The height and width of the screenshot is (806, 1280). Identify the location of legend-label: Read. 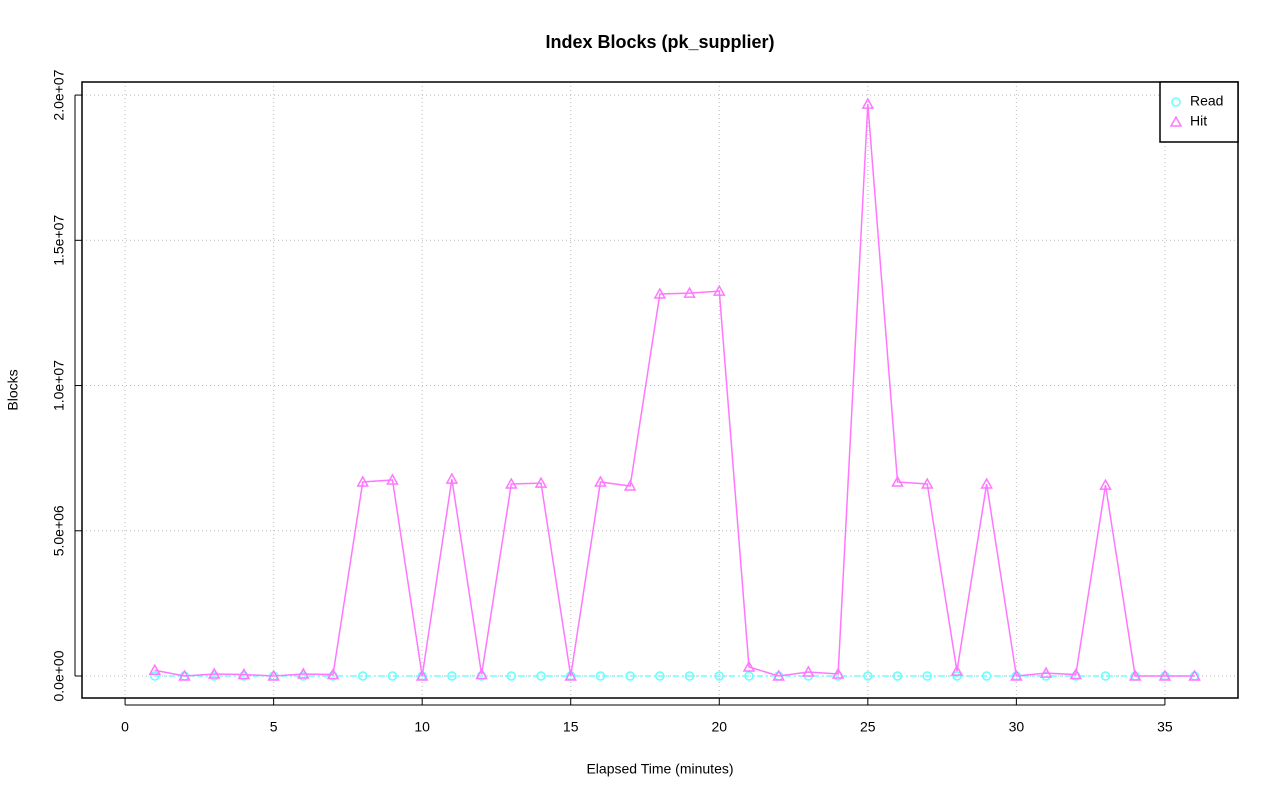
(1206, 101).